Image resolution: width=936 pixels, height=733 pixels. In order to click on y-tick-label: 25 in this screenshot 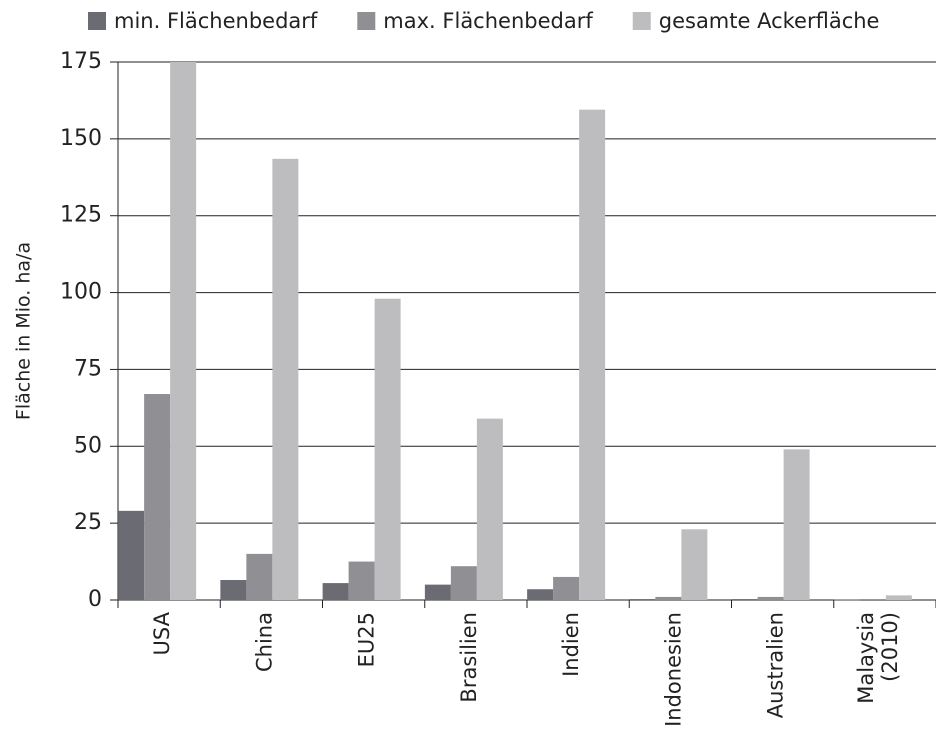, I will do `click(88, 522)`.